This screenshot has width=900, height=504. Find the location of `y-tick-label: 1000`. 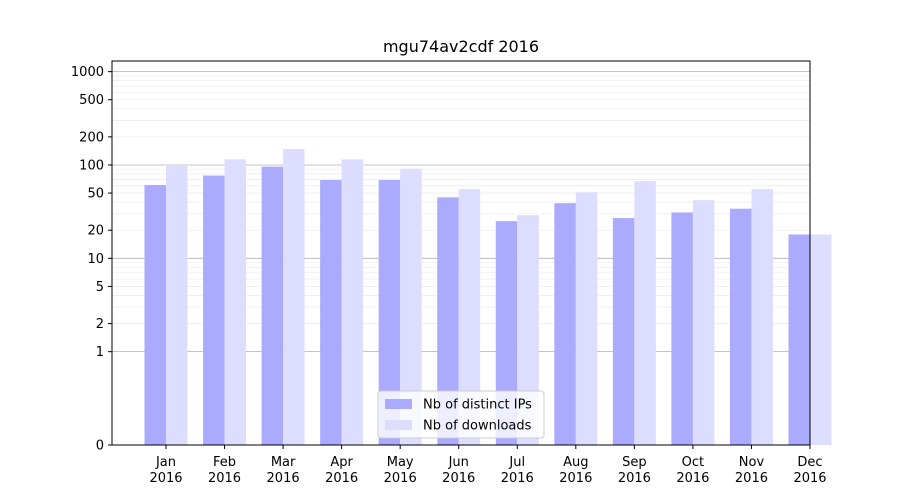

y-tick-label: 1000 is located at coordinates (87, 72).